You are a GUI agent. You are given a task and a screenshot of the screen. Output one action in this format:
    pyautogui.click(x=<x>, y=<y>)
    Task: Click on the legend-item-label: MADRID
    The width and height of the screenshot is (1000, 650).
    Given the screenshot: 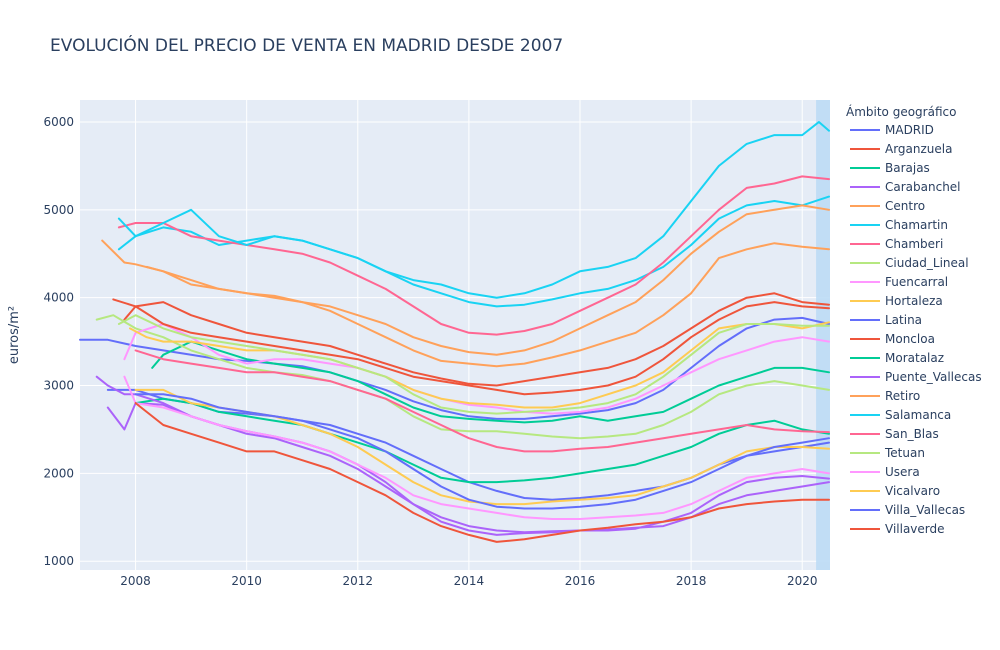 What is the action you would take?
    pyautogui.click(x=909, y=130)
    